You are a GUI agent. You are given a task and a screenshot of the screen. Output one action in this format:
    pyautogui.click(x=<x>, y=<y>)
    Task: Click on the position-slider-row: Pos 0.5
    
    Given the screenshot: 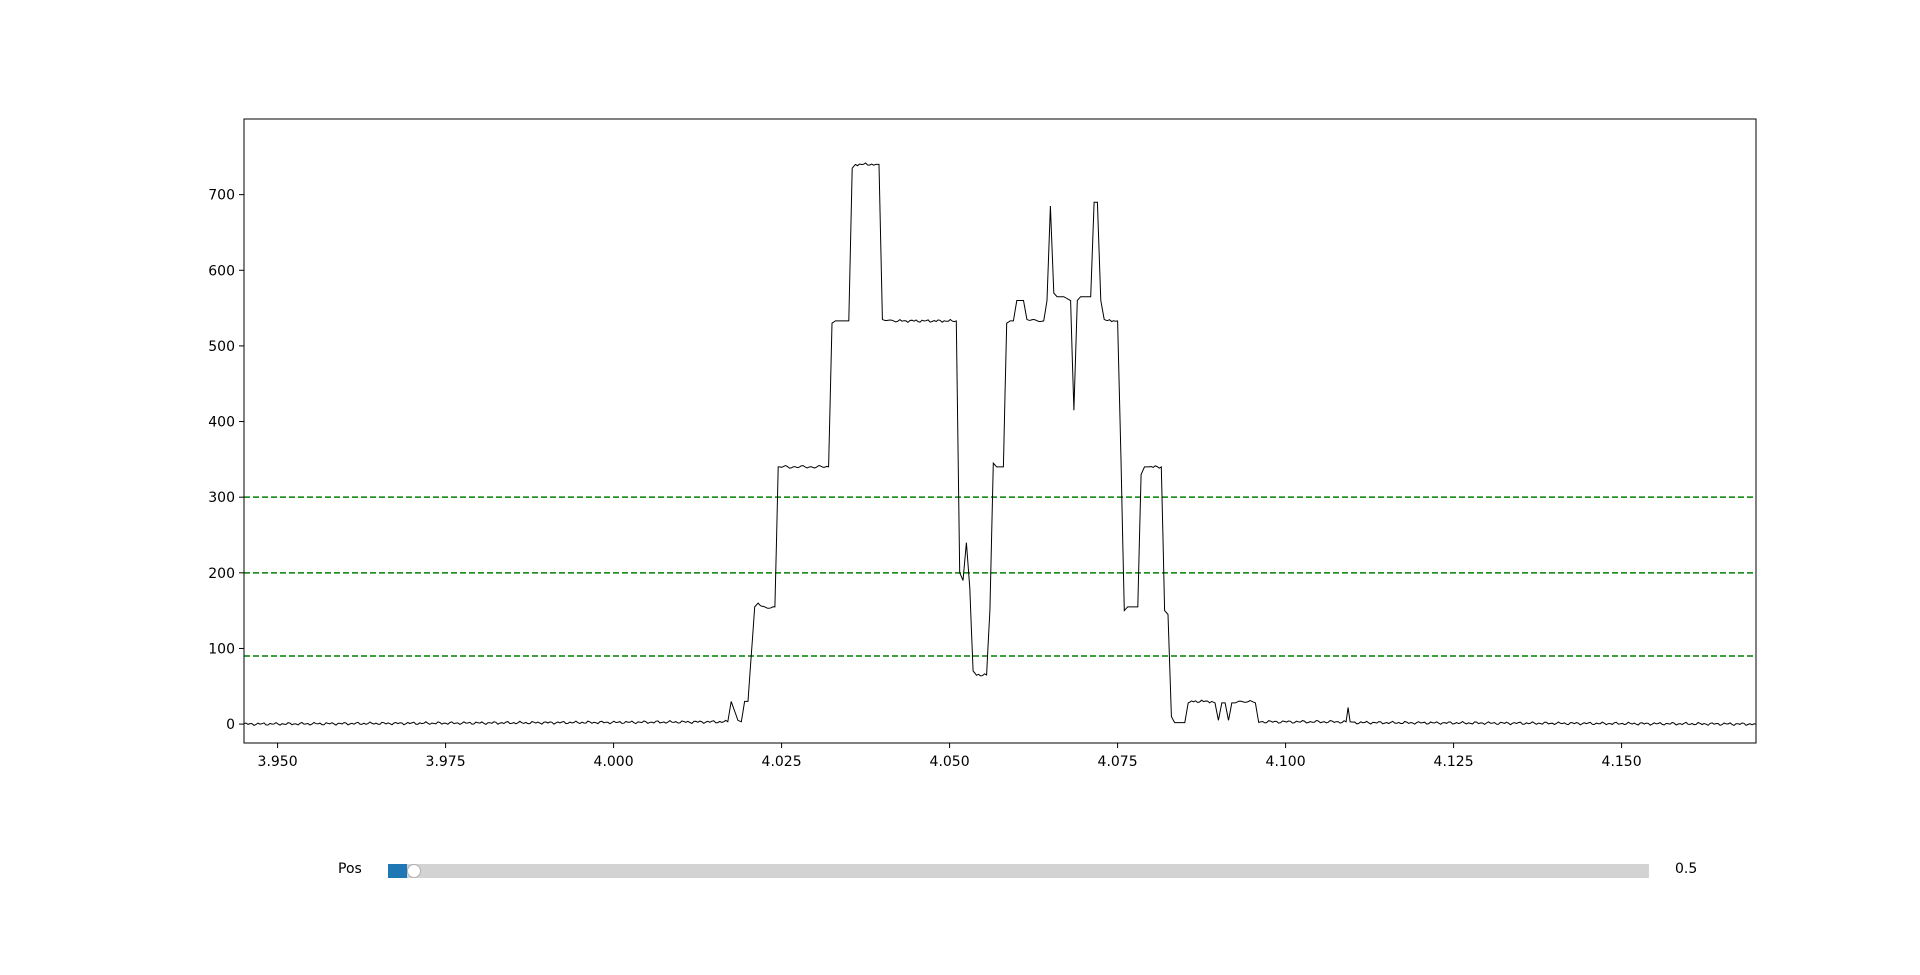 What is the action you would take?
    pyautogui.click(x=960, y=870)
    